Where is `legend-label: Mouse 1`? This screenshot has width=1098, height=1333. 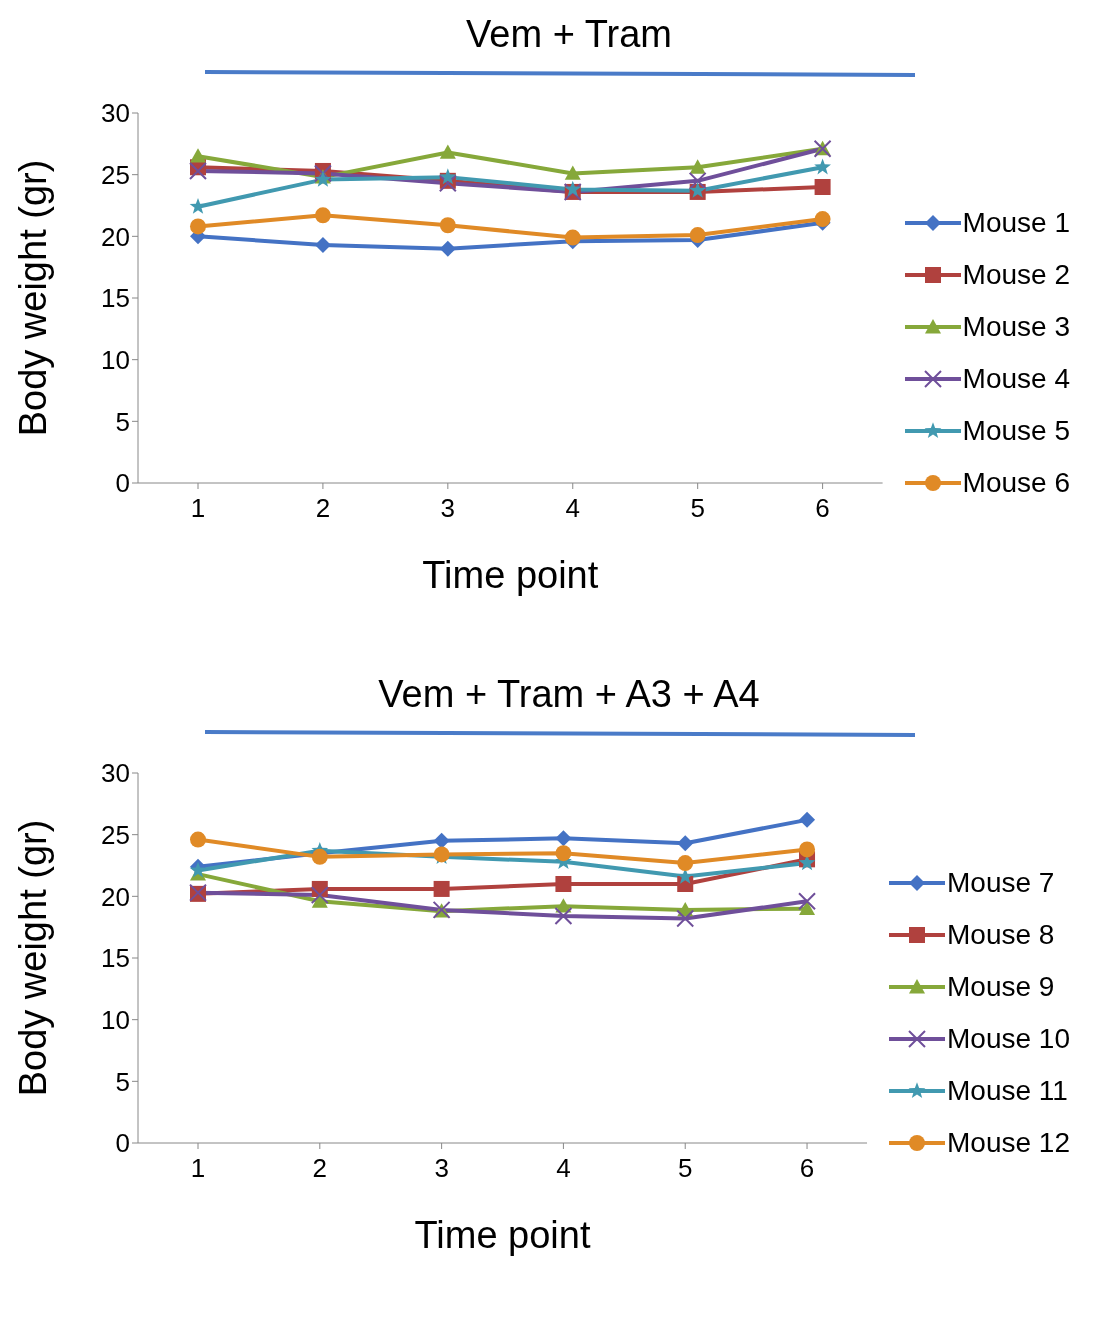 legend-label: Mouse 1 is located at coordinates (1016, 223).